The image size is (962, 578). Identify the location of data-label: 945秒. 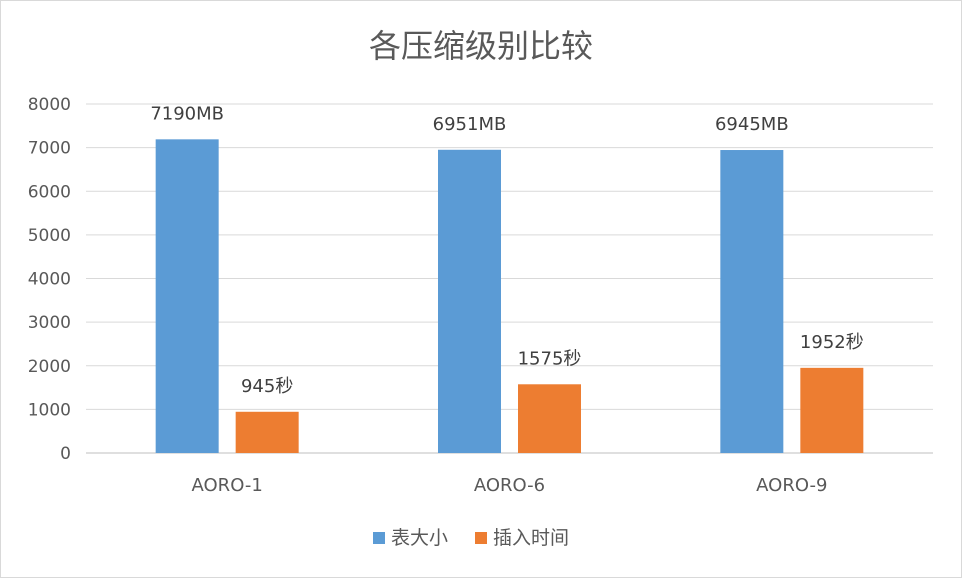
(267, 386).